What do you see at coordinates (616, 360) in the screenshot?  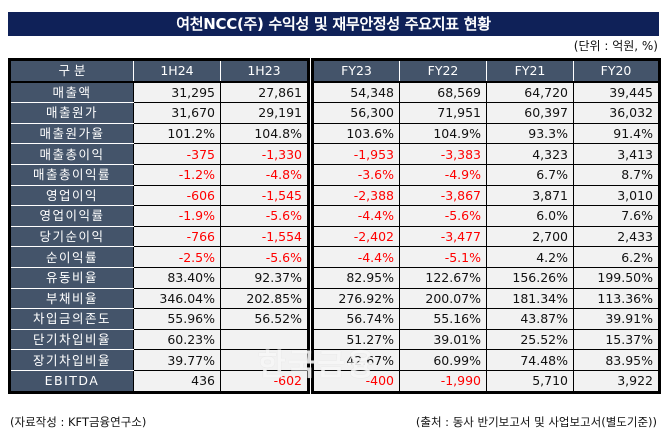 I see `value-cell: 83.95%` at bounding box center [616, 360].